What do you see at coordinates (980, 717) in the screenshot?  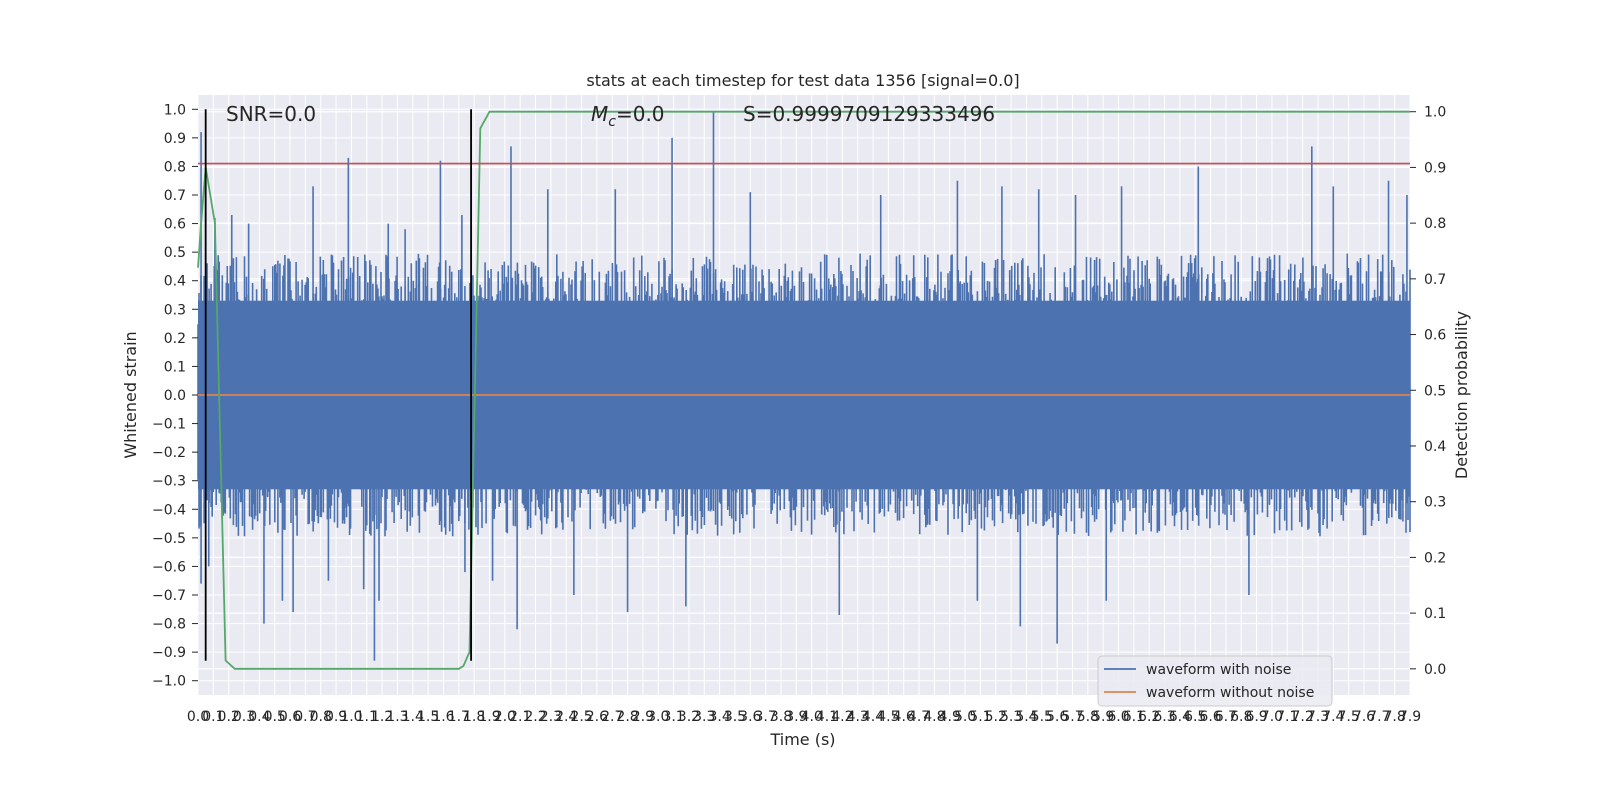 I see `x-tick-label: 5.1` at bounding box center [980, 717].